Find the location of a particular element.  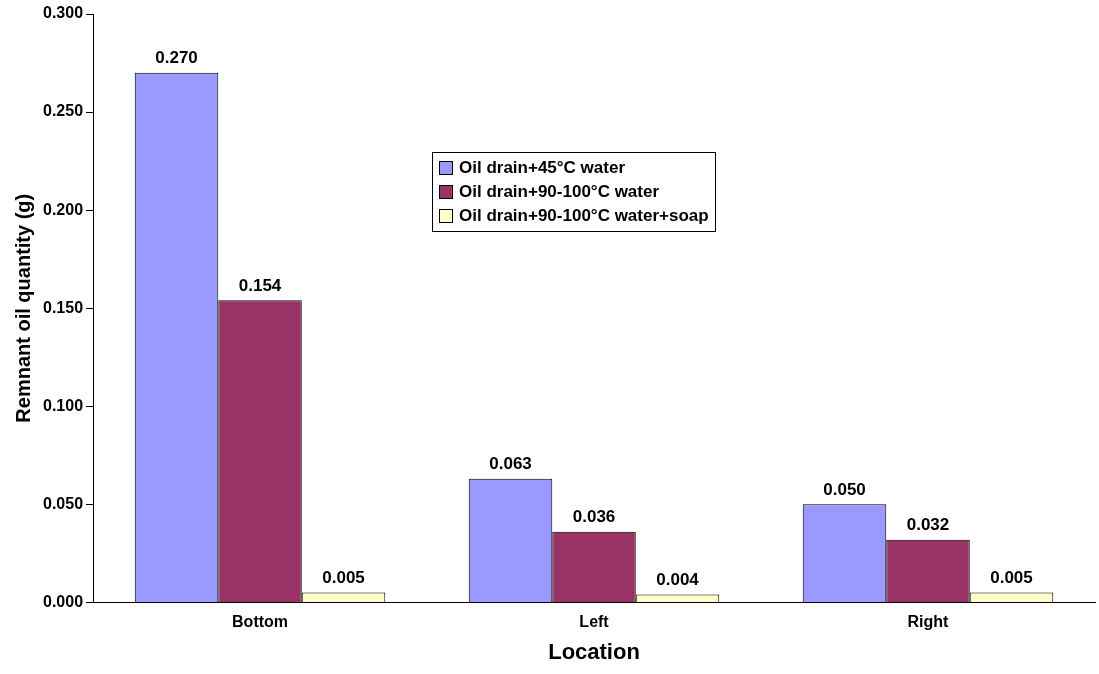

x-tick-label: Right is located at coordinates (928, 622).